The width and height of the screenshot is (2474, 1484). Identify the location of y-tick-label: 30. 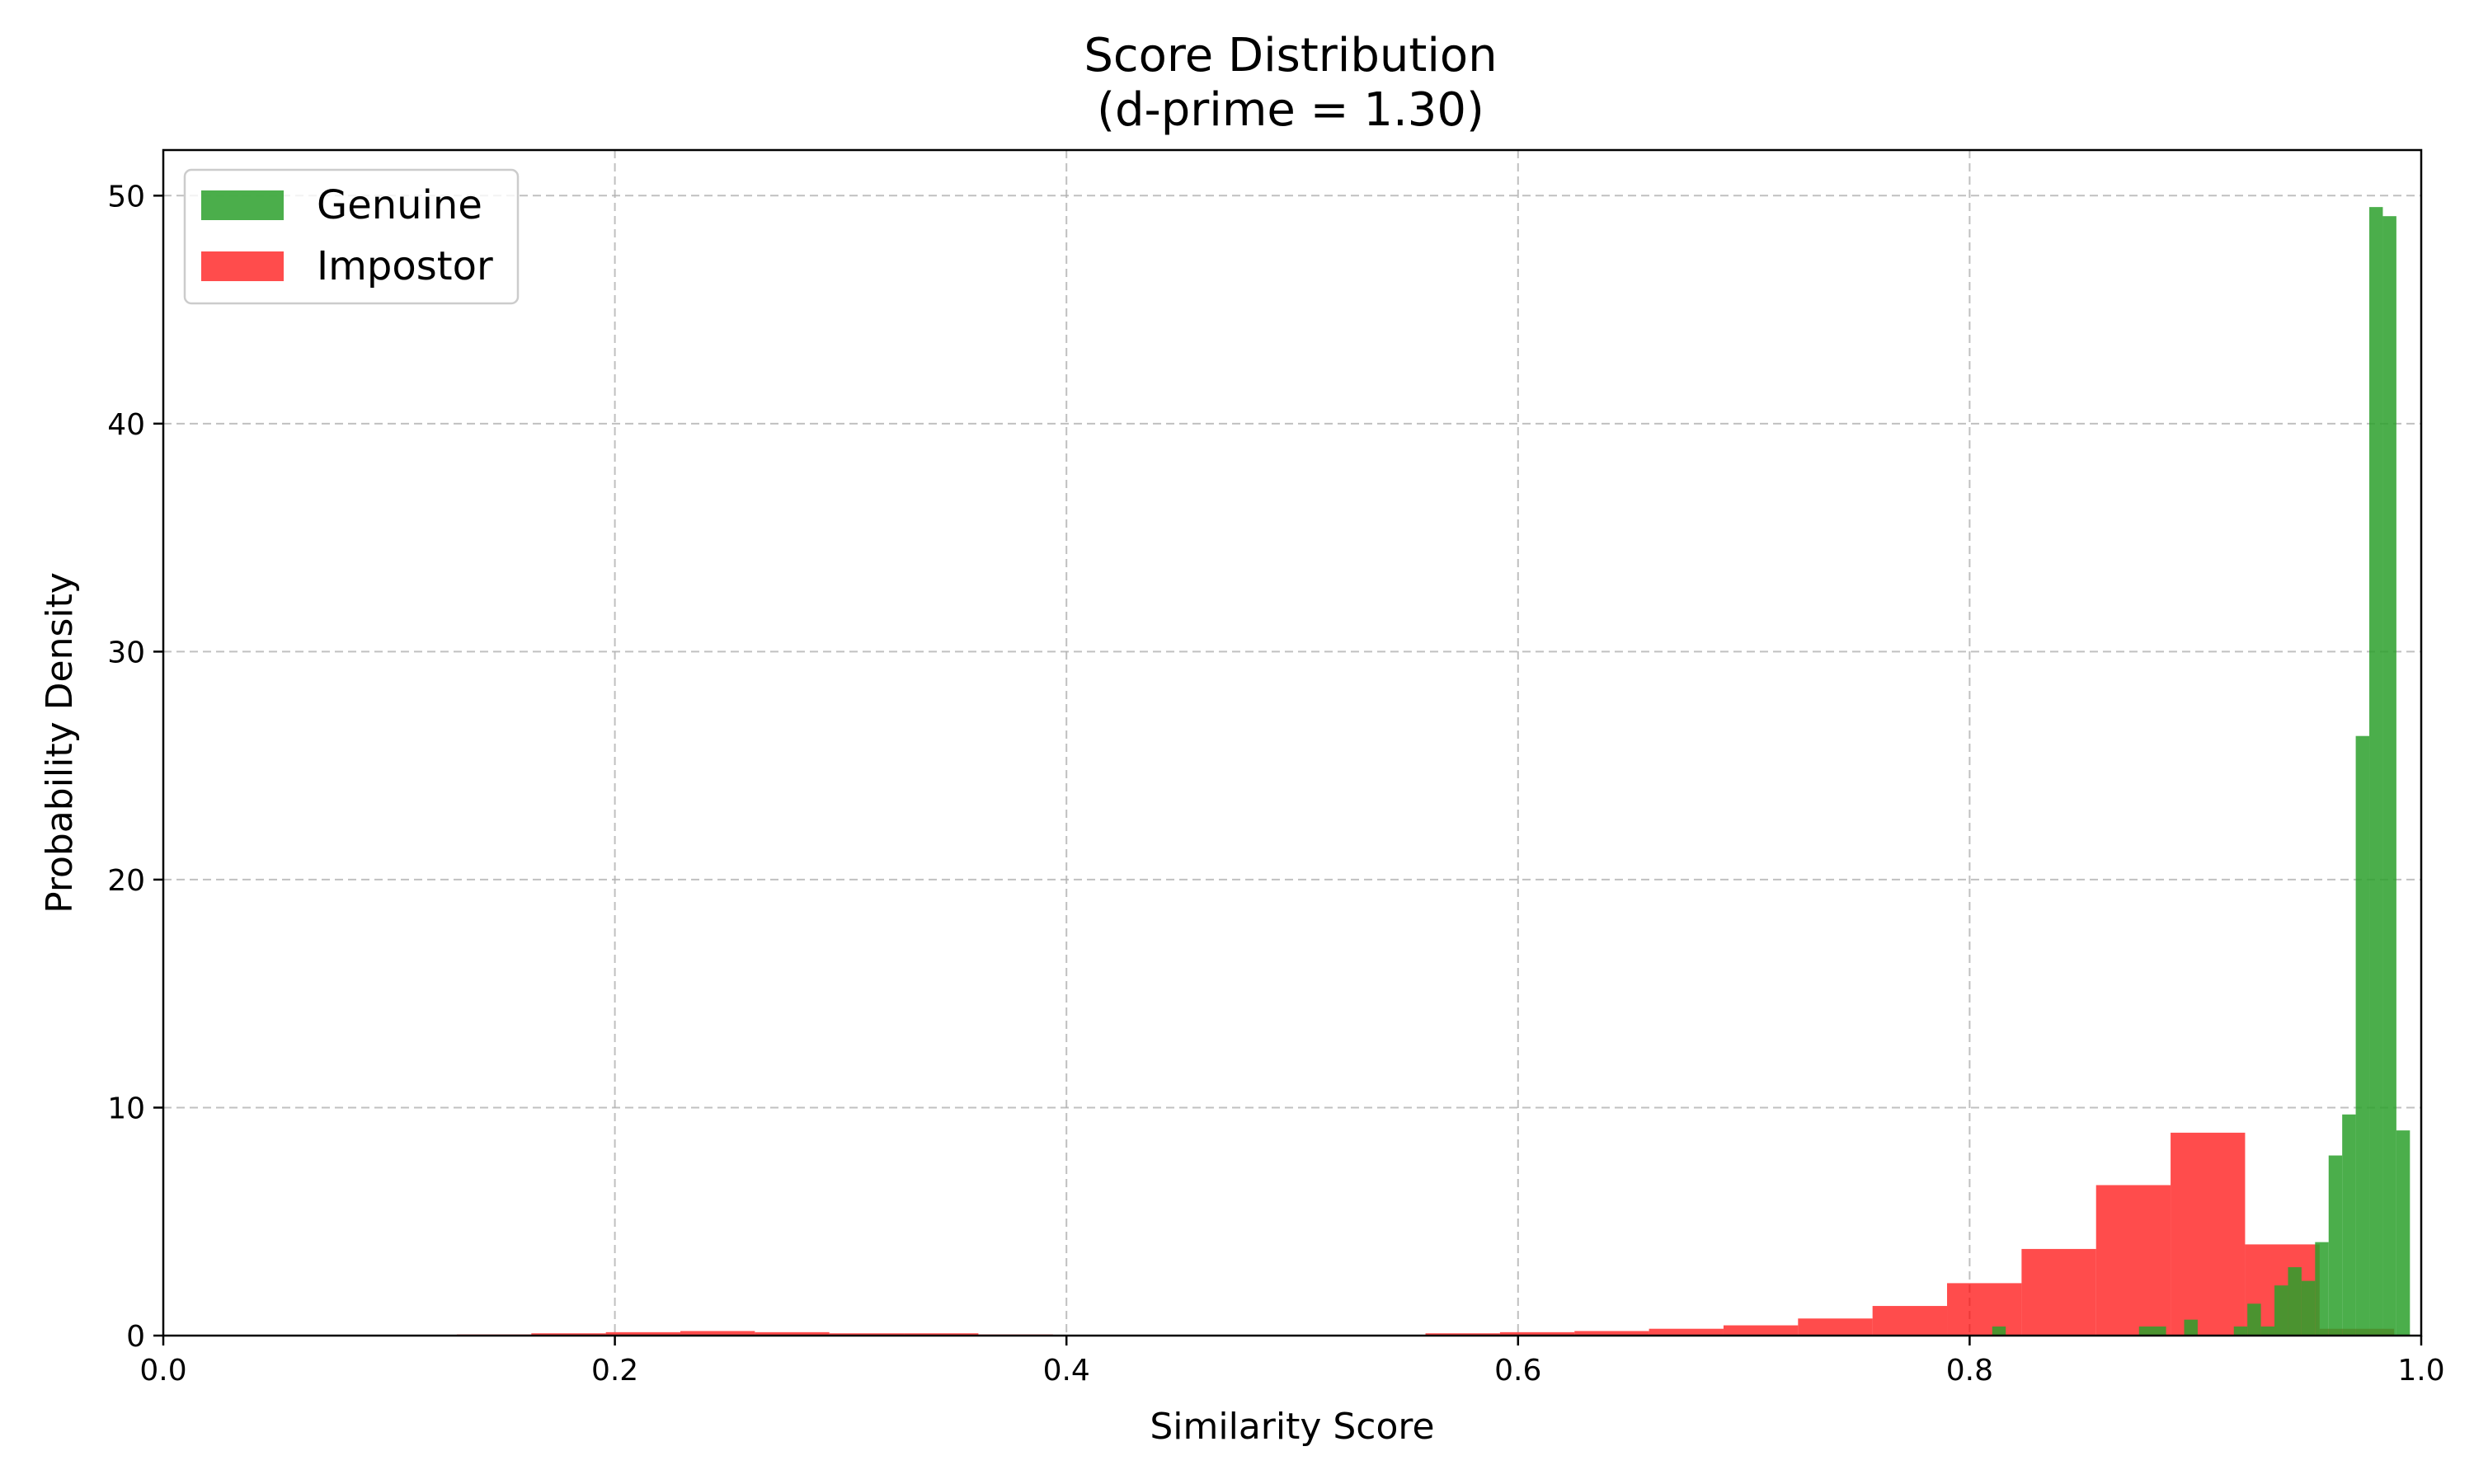
(126, 652).